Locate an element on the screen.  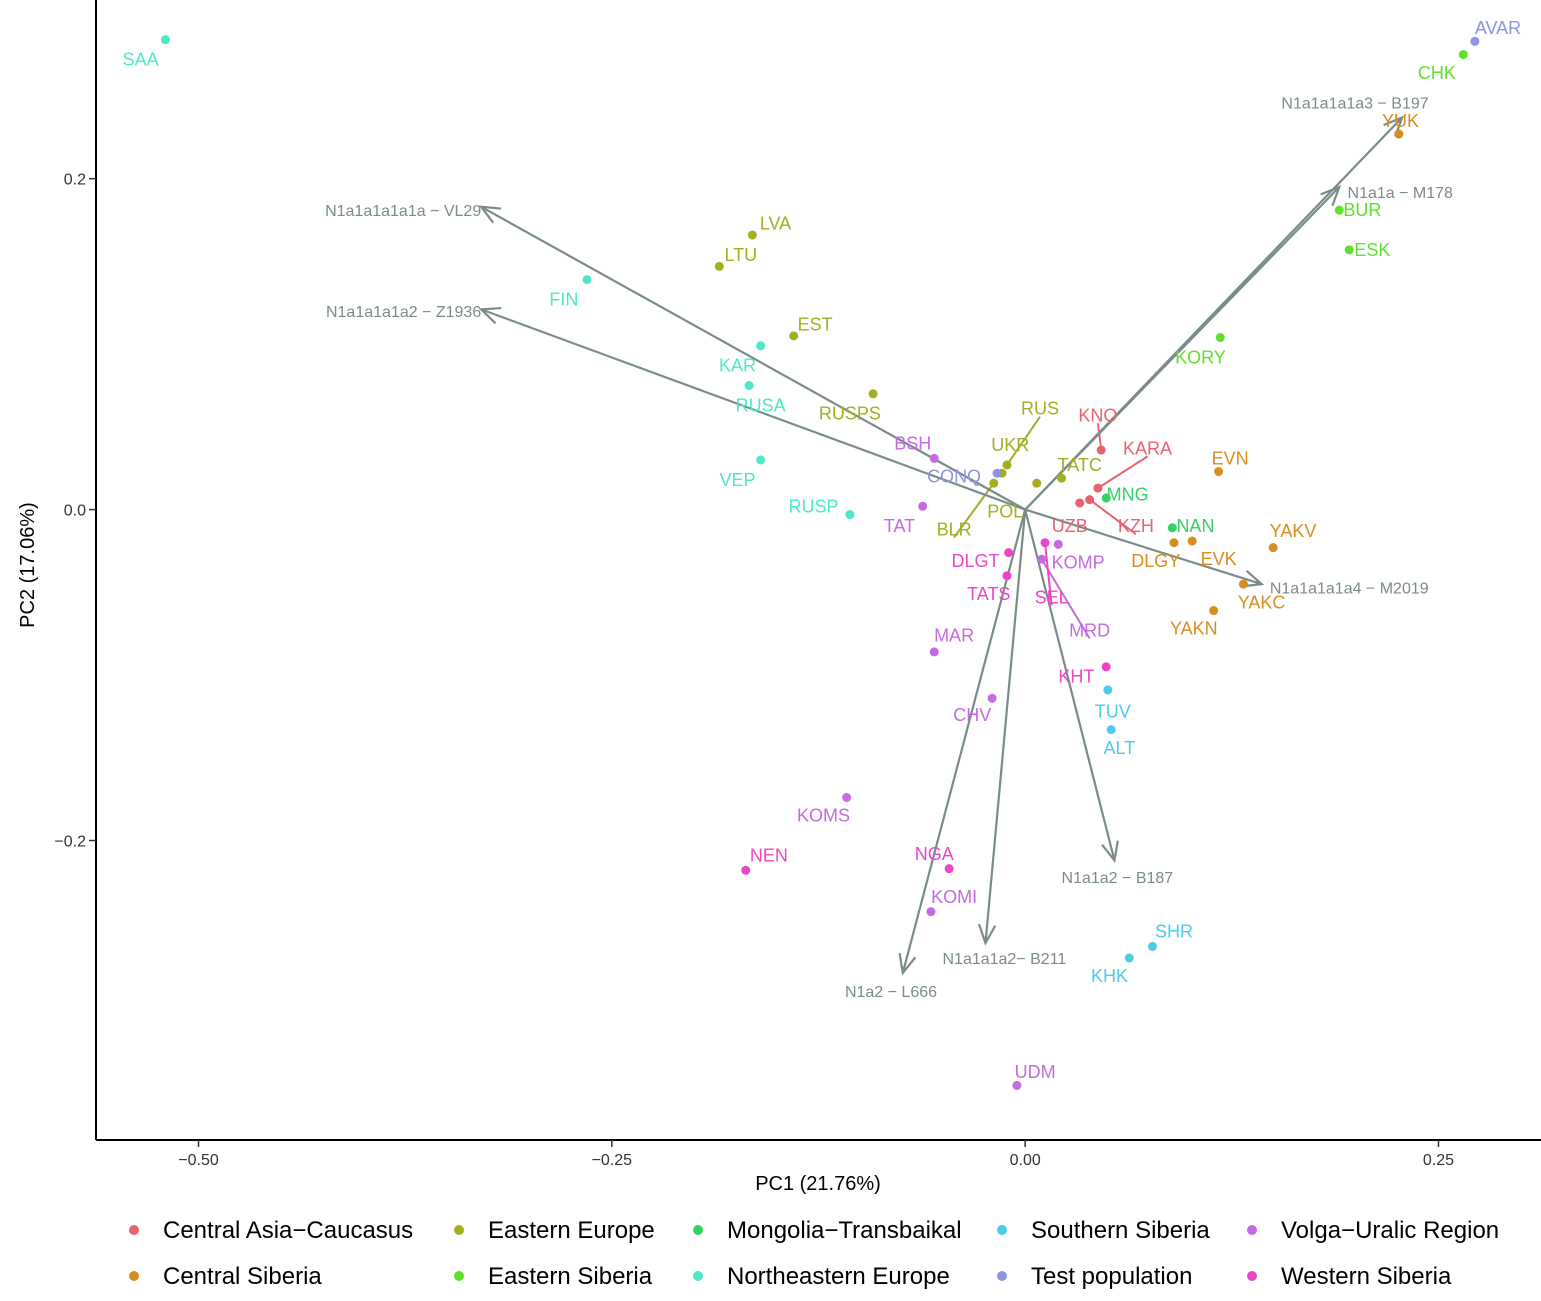
point-label: LVA is located at coordinates (775, 223).